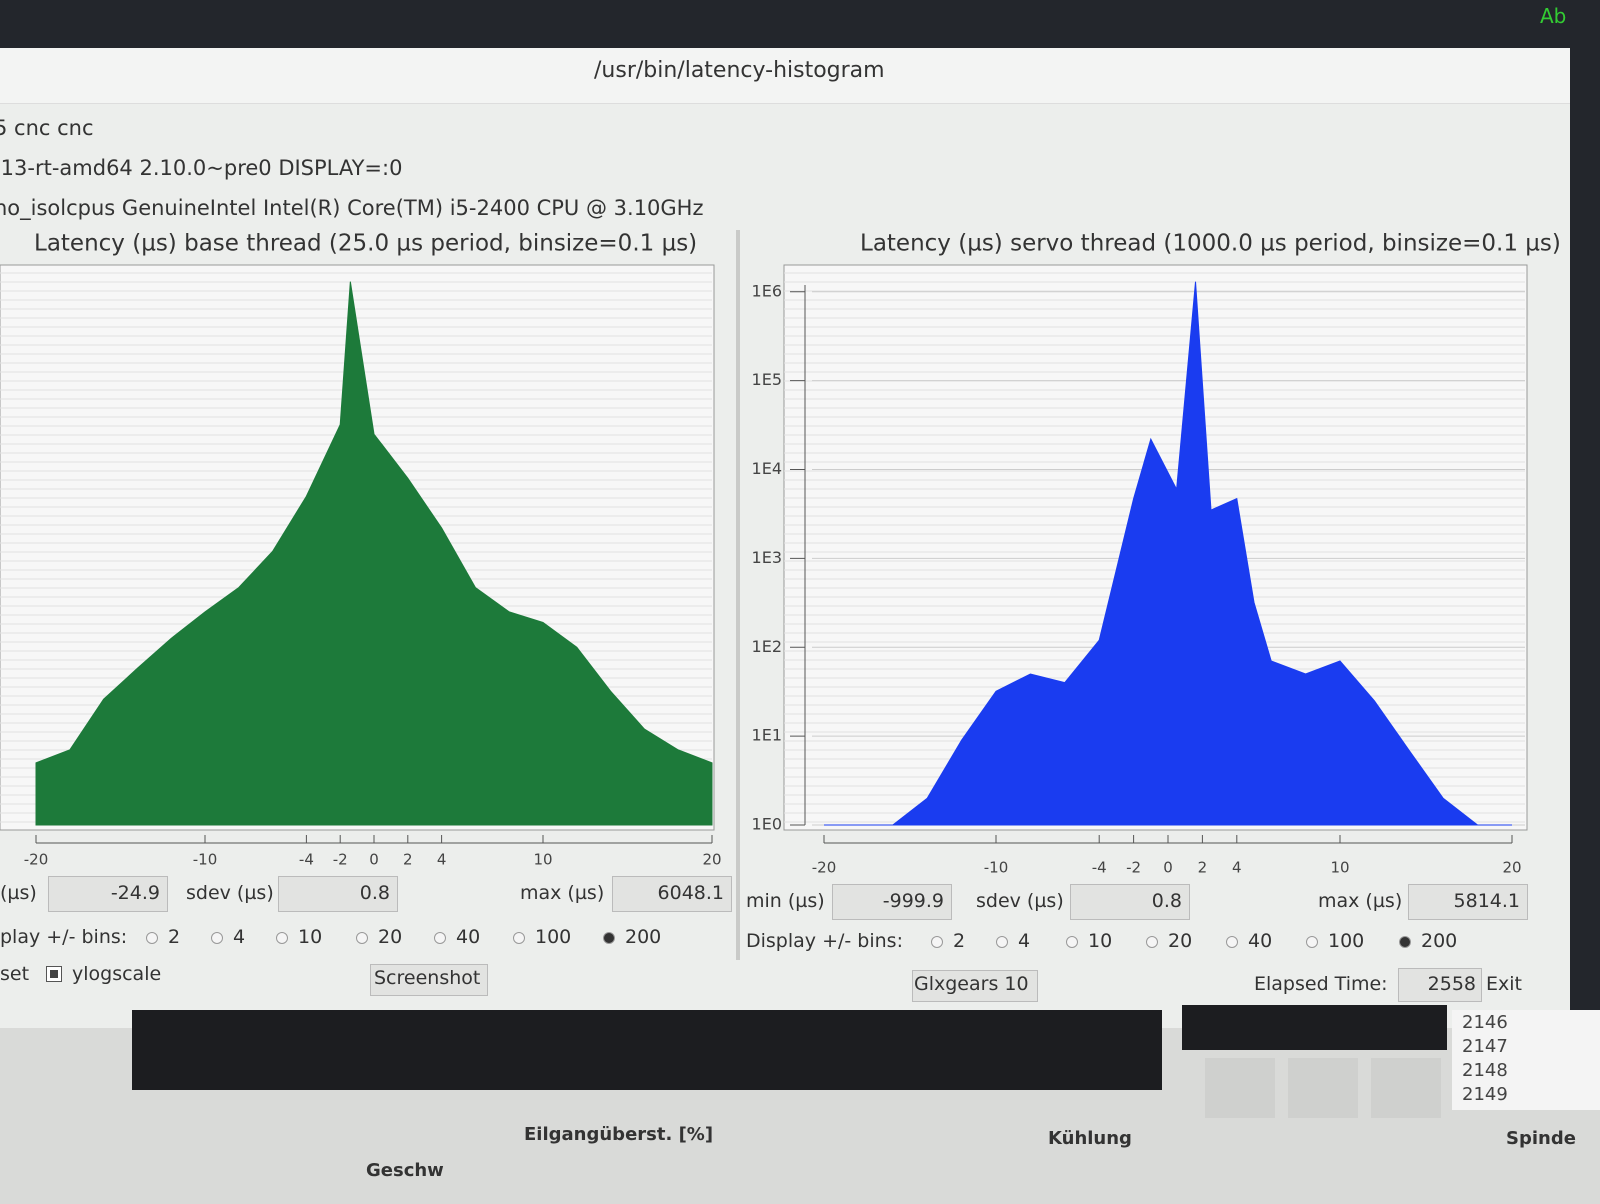 This screenshot has width=1600, height=1204. I want to click on max-field, so click(672, 894).